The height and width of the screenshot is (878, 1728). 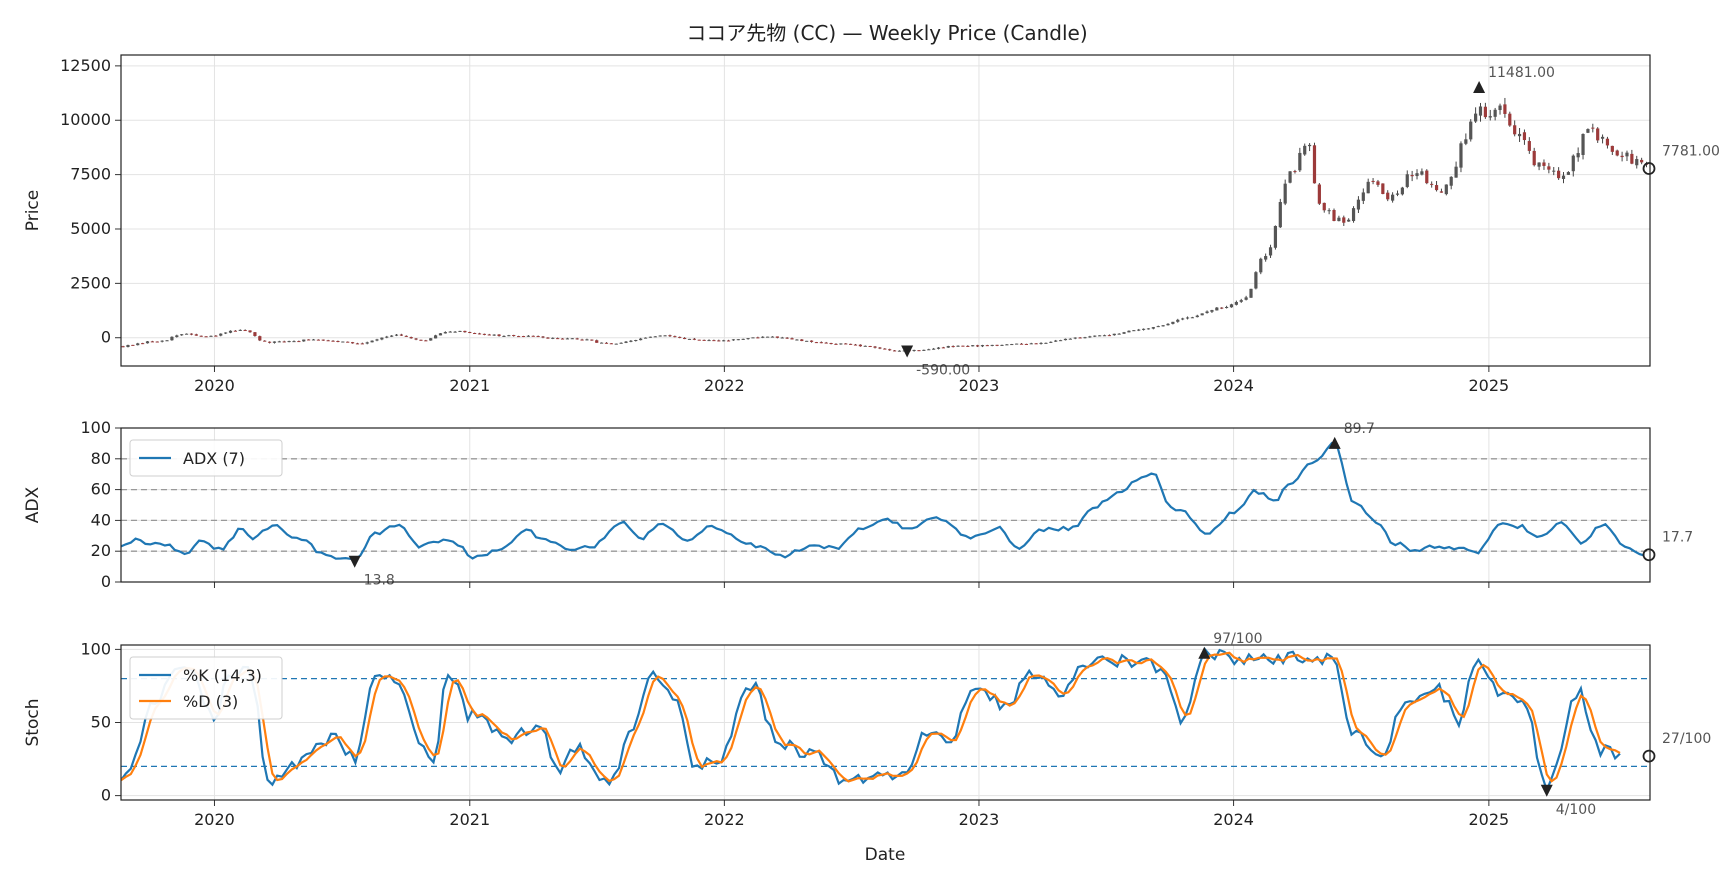 I want to click on legend-frame, so click(x=206, y=688).